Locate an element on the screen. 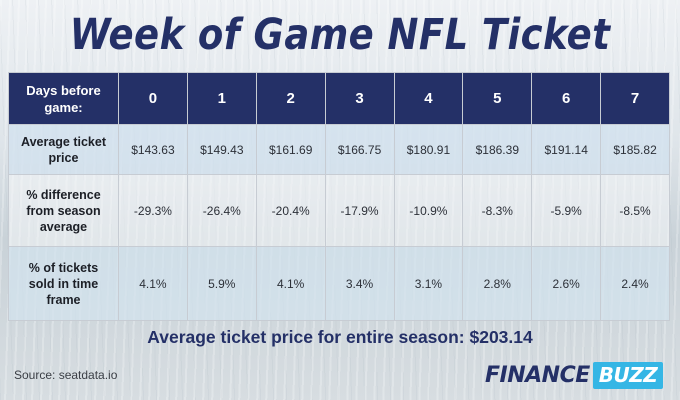  header-label: Days before game: is located at coordinates (63, 98).